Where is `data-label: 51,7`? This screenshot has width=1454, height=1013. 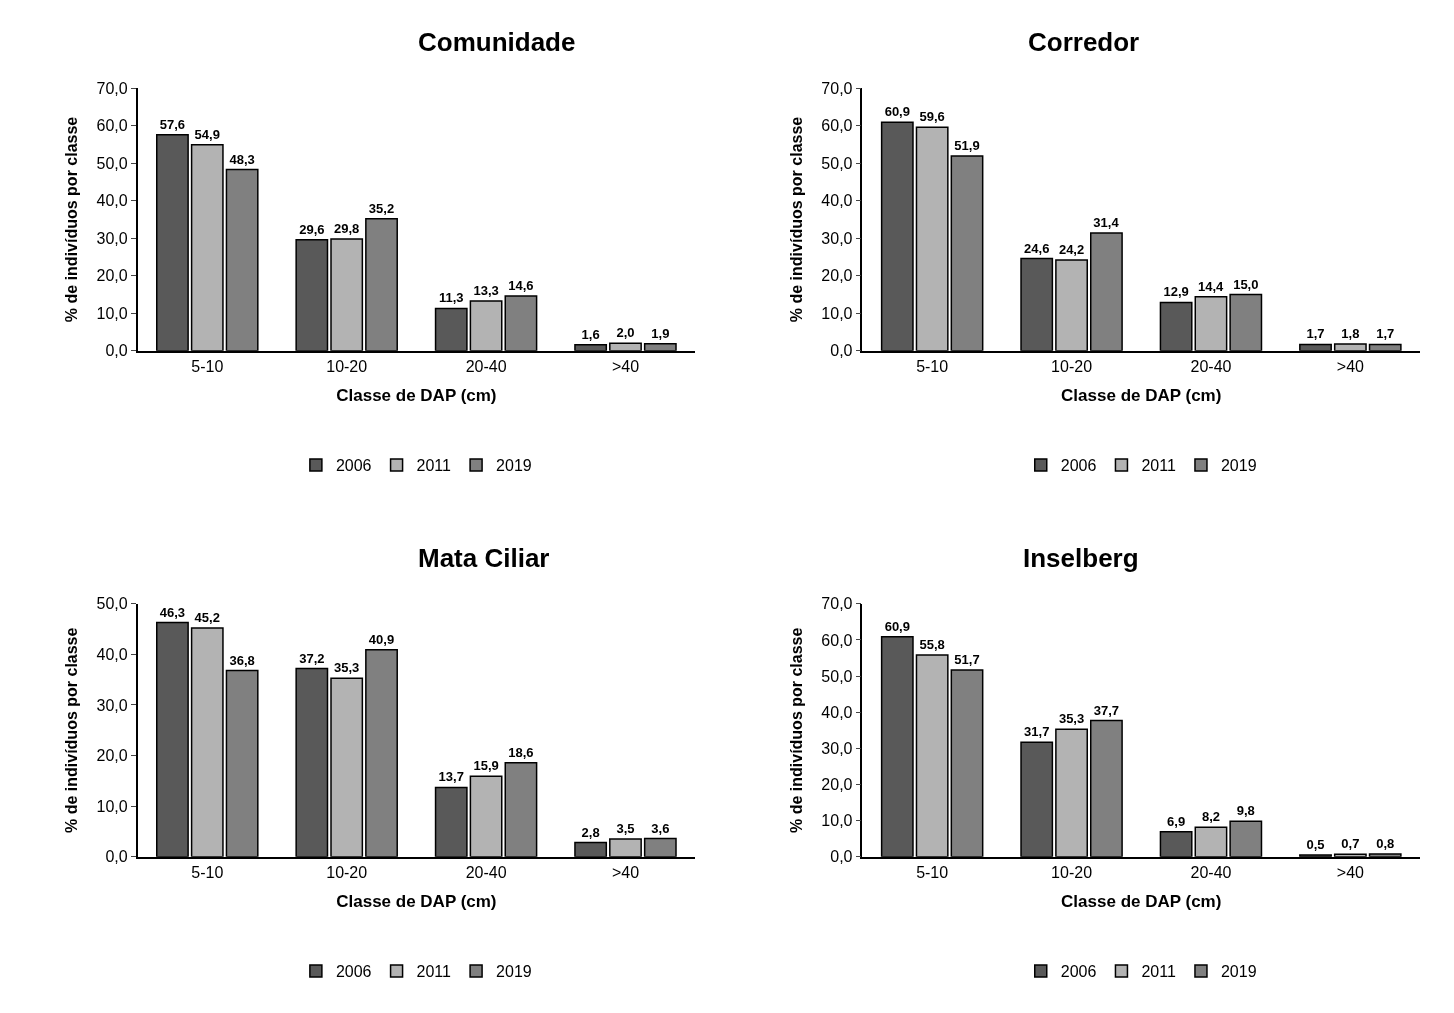
data-label: 51,7 is located at coordinates (967, 659).